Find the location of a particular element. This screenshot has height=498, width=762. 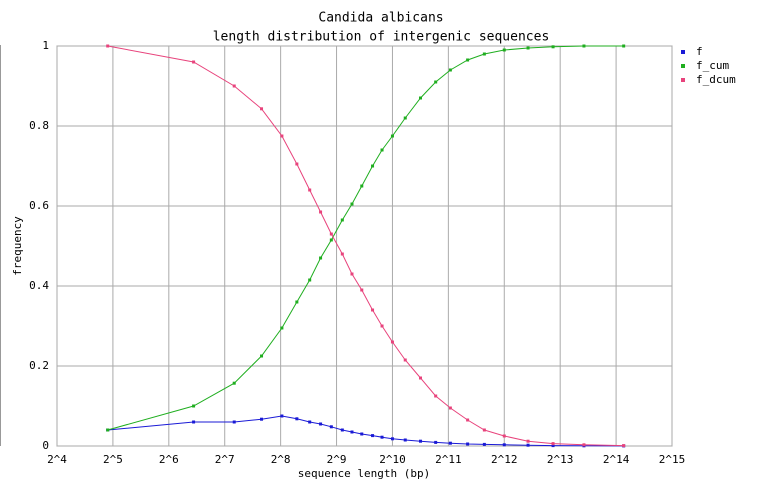

legend-label: f_cum is located at coordinates (712, 65).